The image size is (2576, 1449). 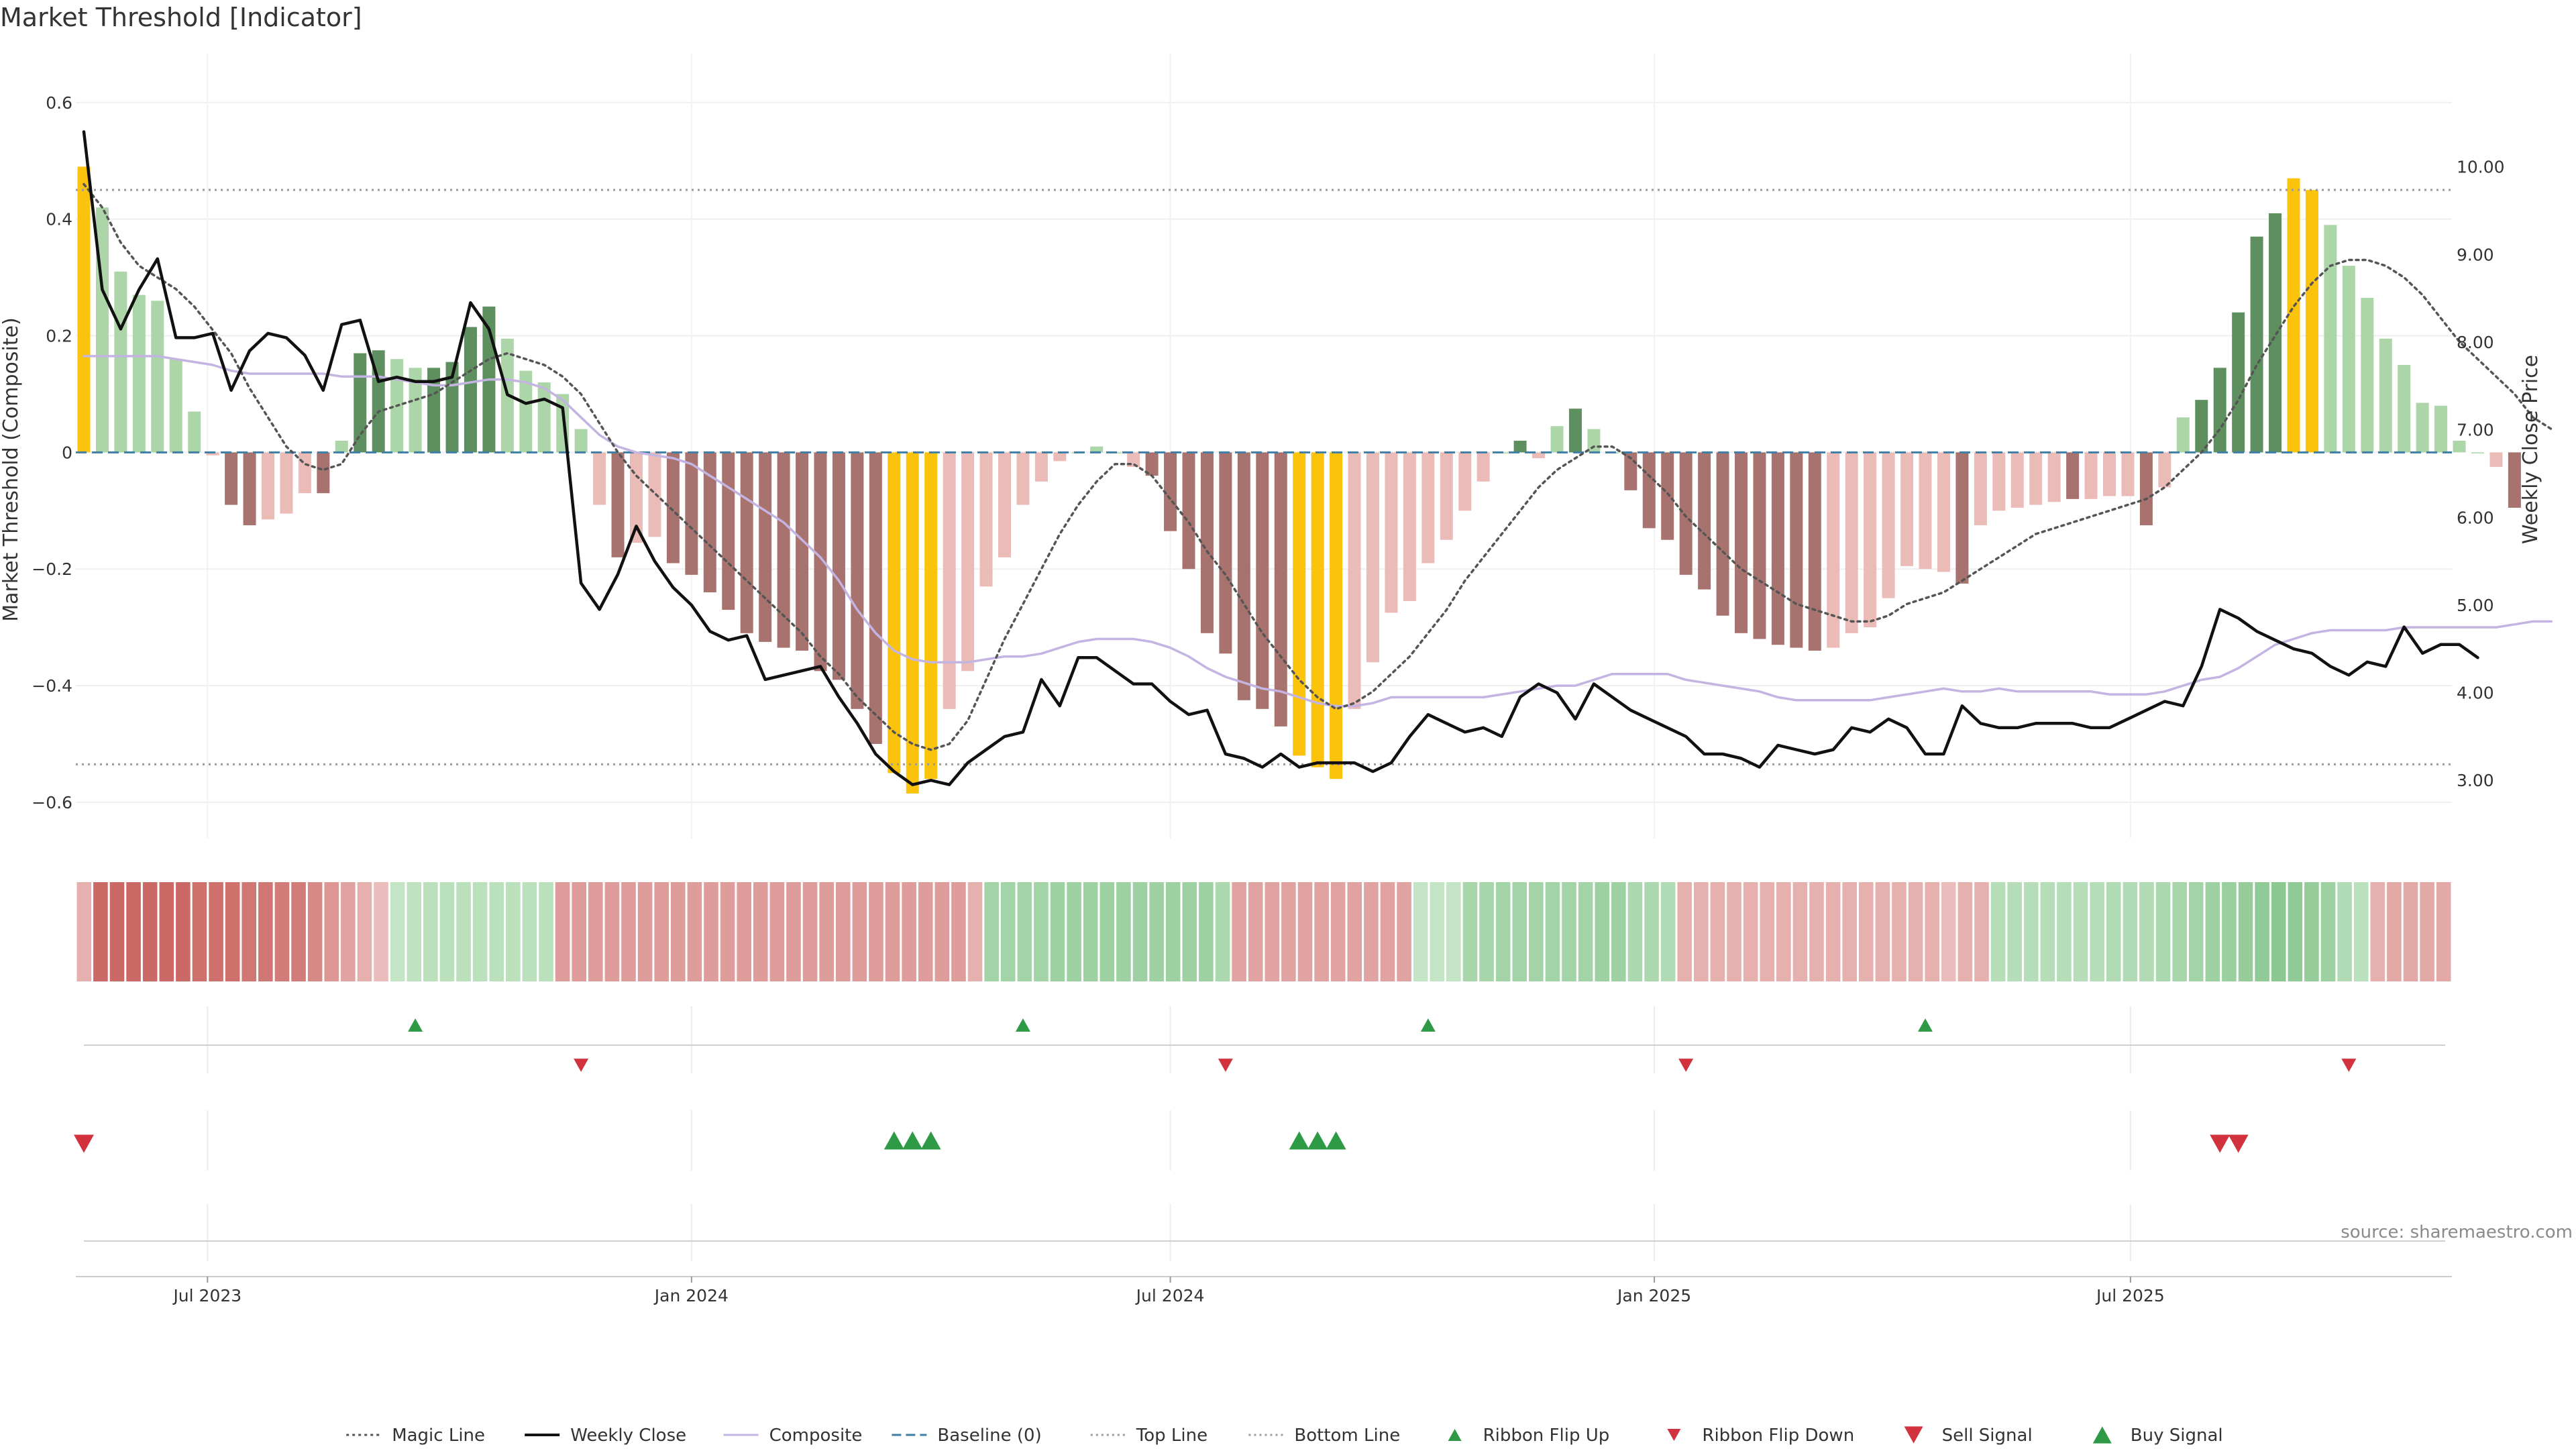 What do you see at coordinates (206, 1295) in the screenshot?
I see `x-tick-label: Jul 2023` at bounding box center [206, 1295].